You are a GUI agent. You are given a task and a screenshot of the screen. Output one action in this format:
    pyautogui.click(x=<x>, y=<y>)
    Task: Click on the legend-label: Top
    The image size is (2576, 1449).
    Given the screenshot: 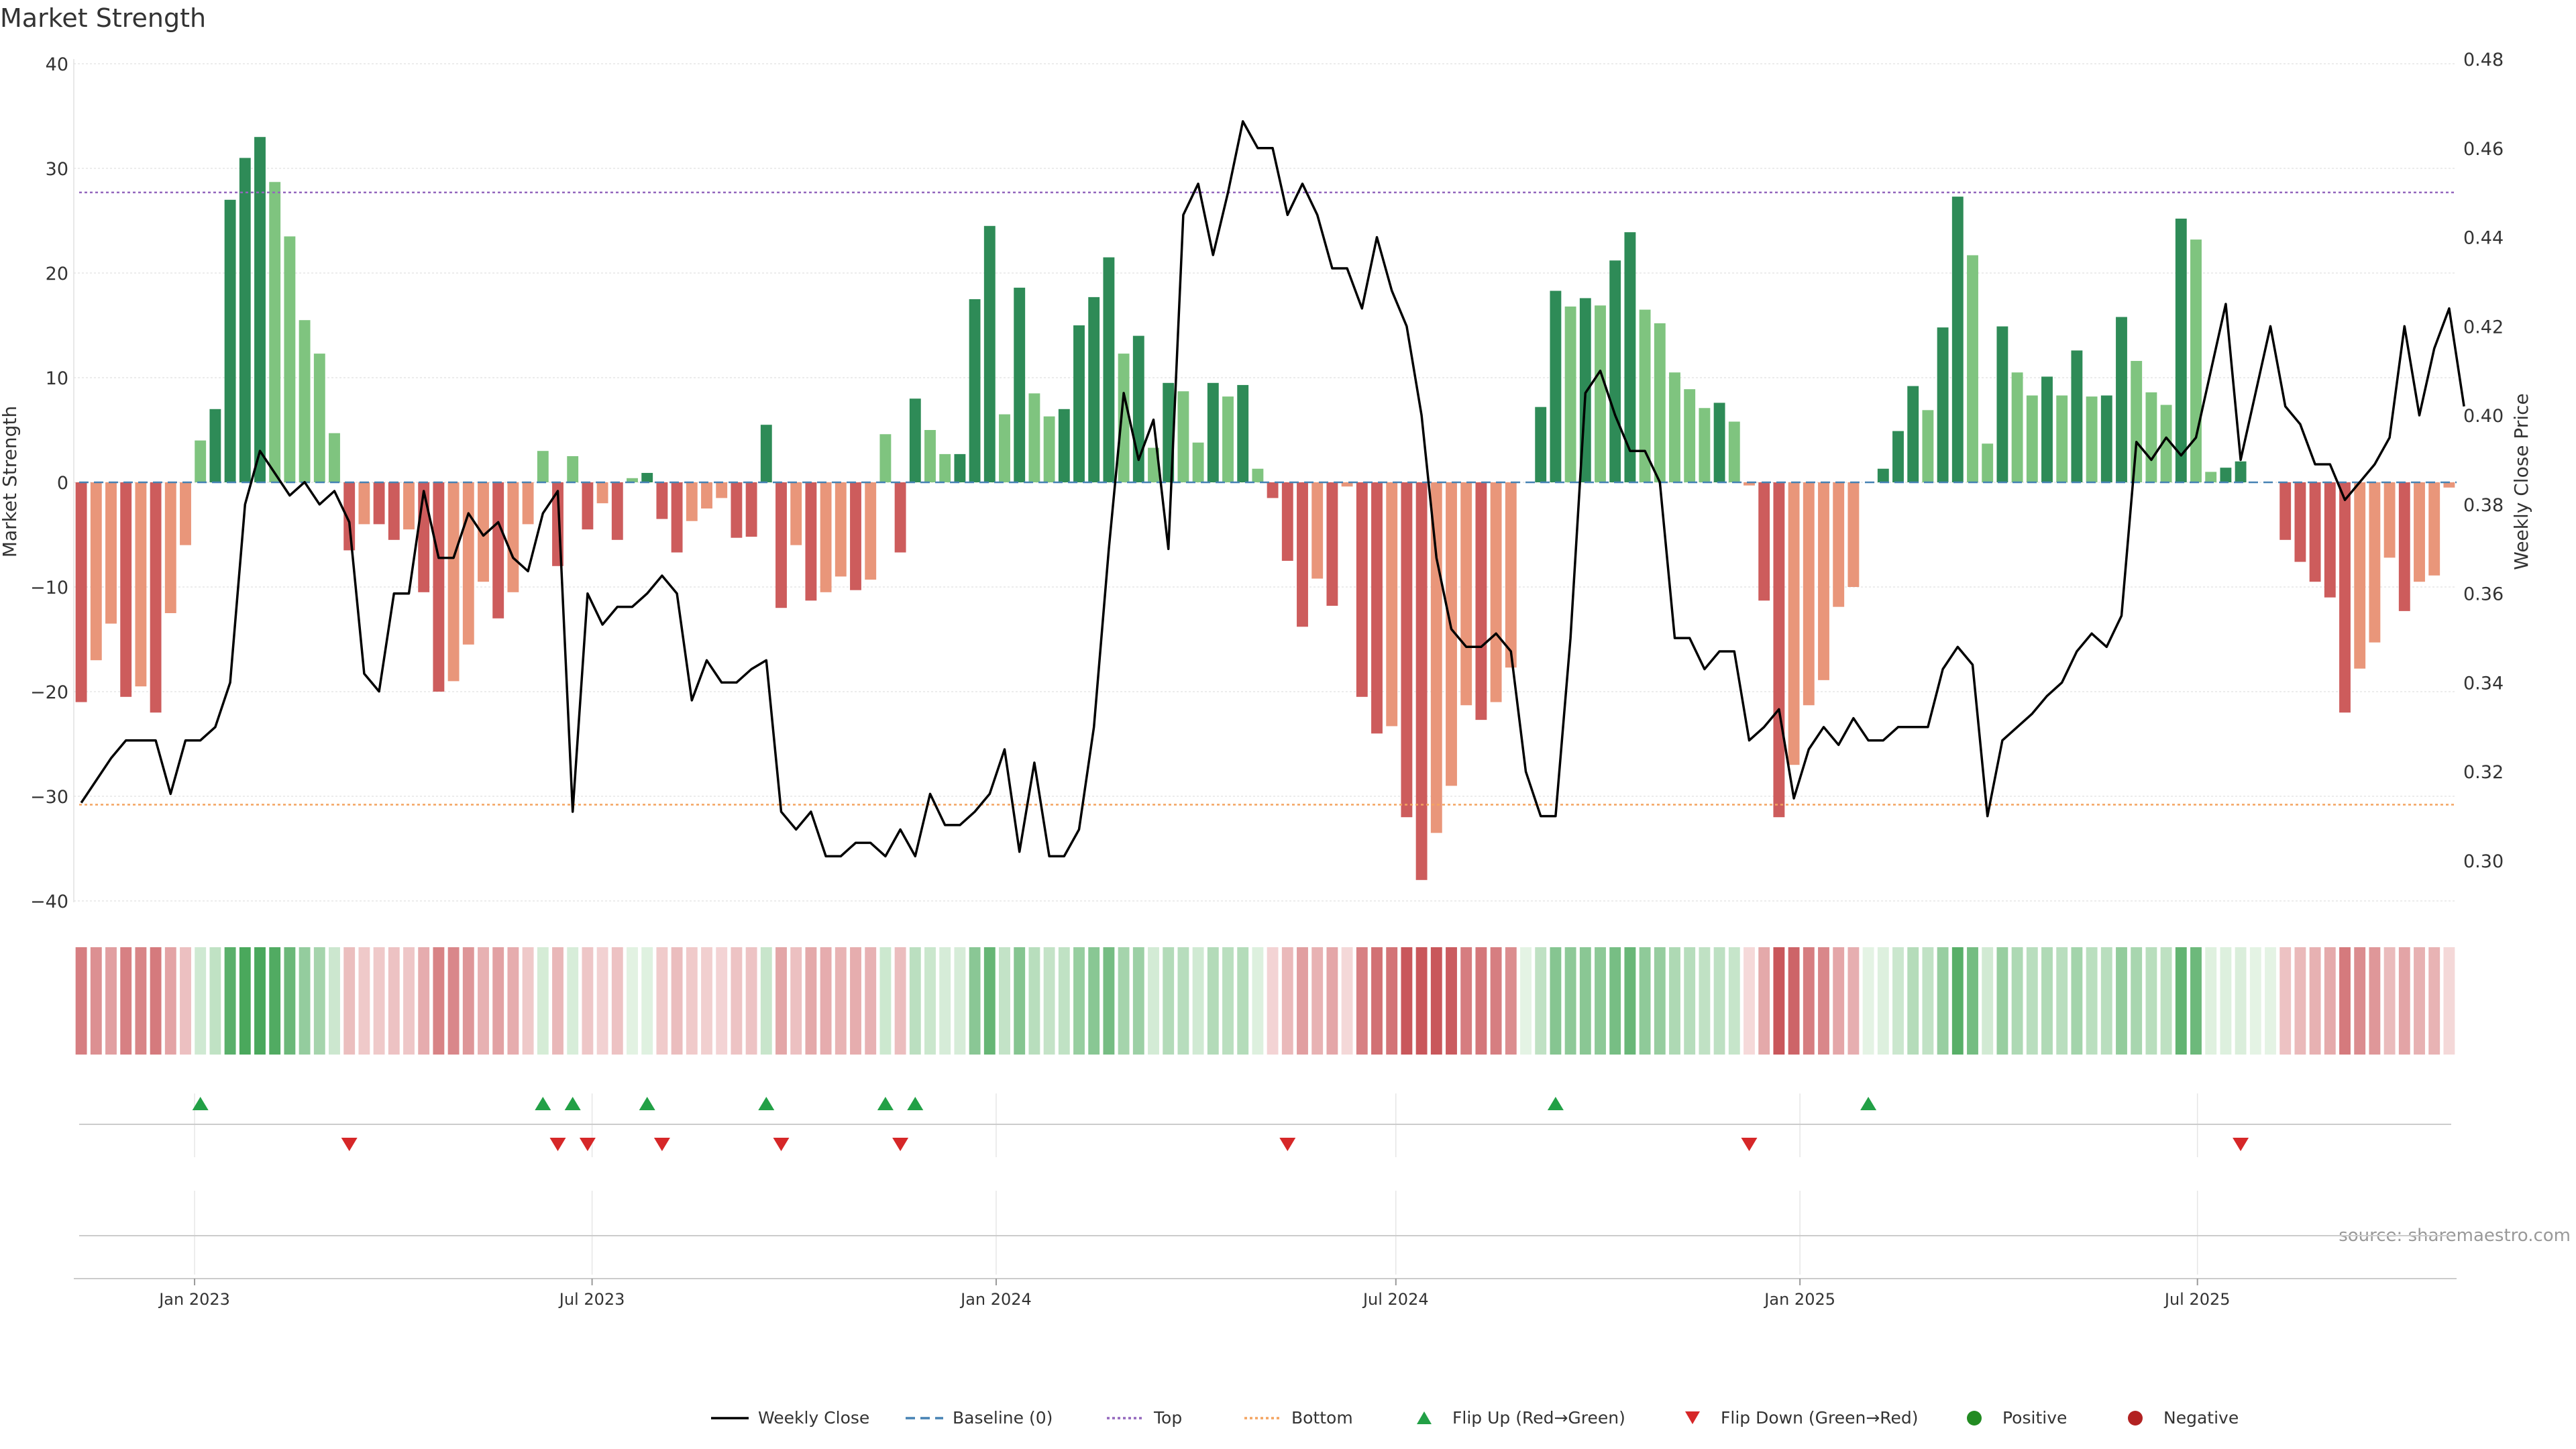 What is the action you would take?
    pyautogui.click(x=1167, y=1418)
    